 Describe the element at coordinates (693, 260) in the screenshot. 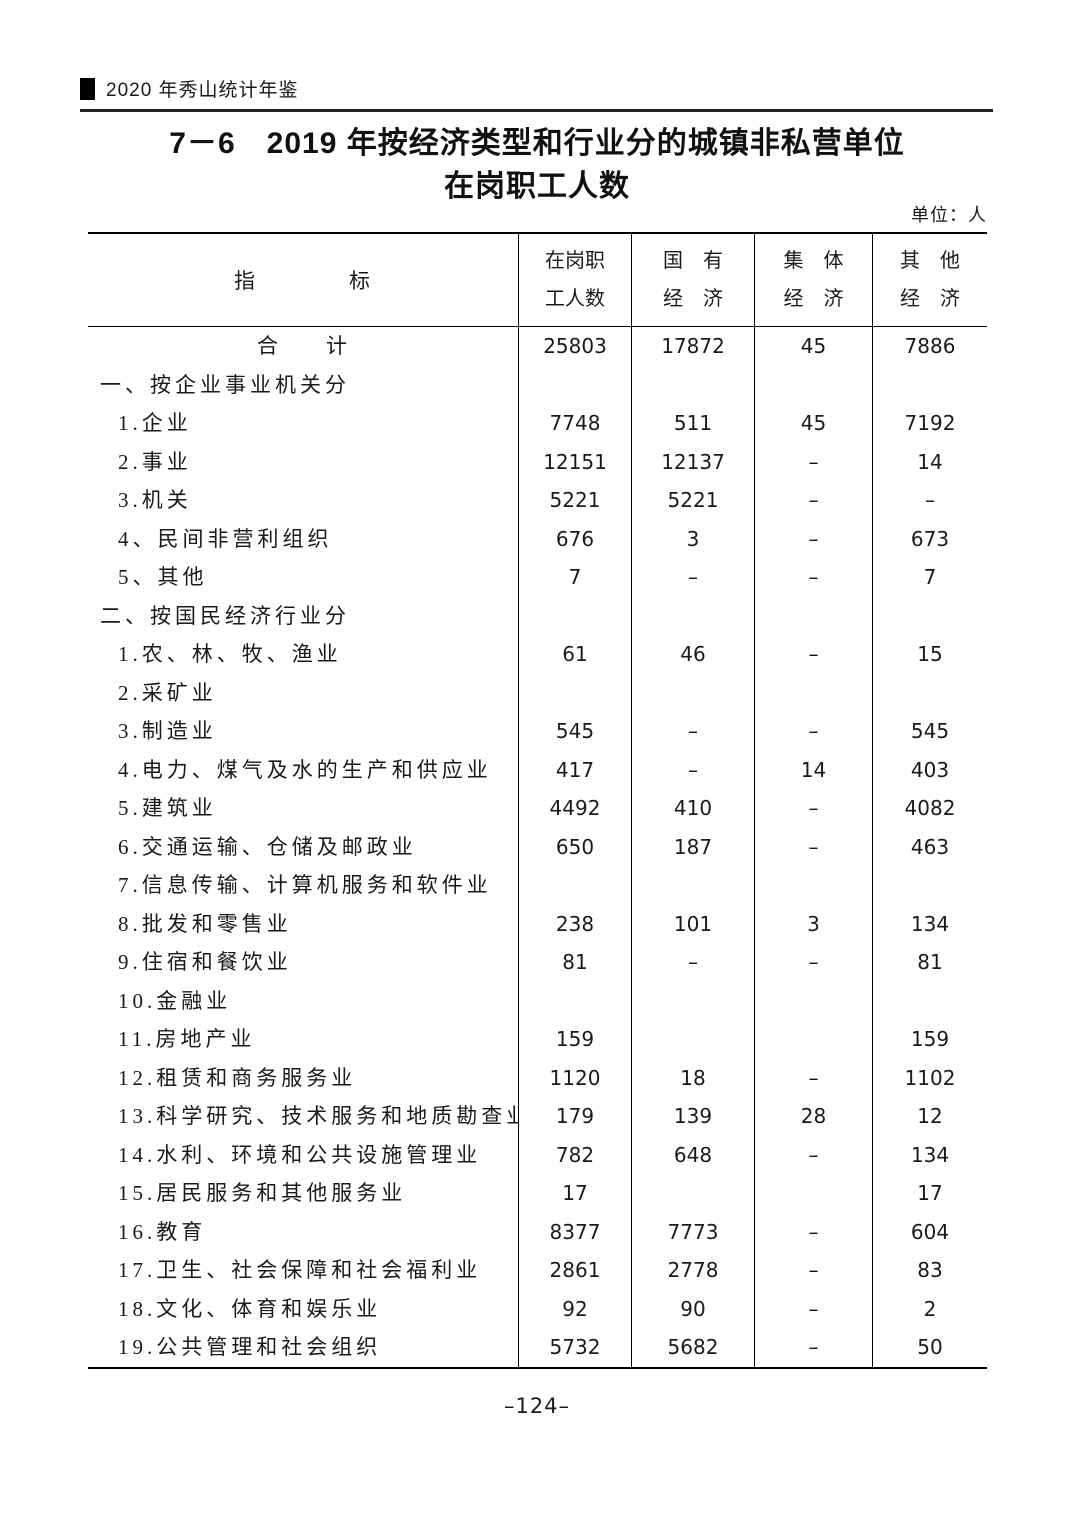

I see `header-state-owned-line1: 国 有` at that location.